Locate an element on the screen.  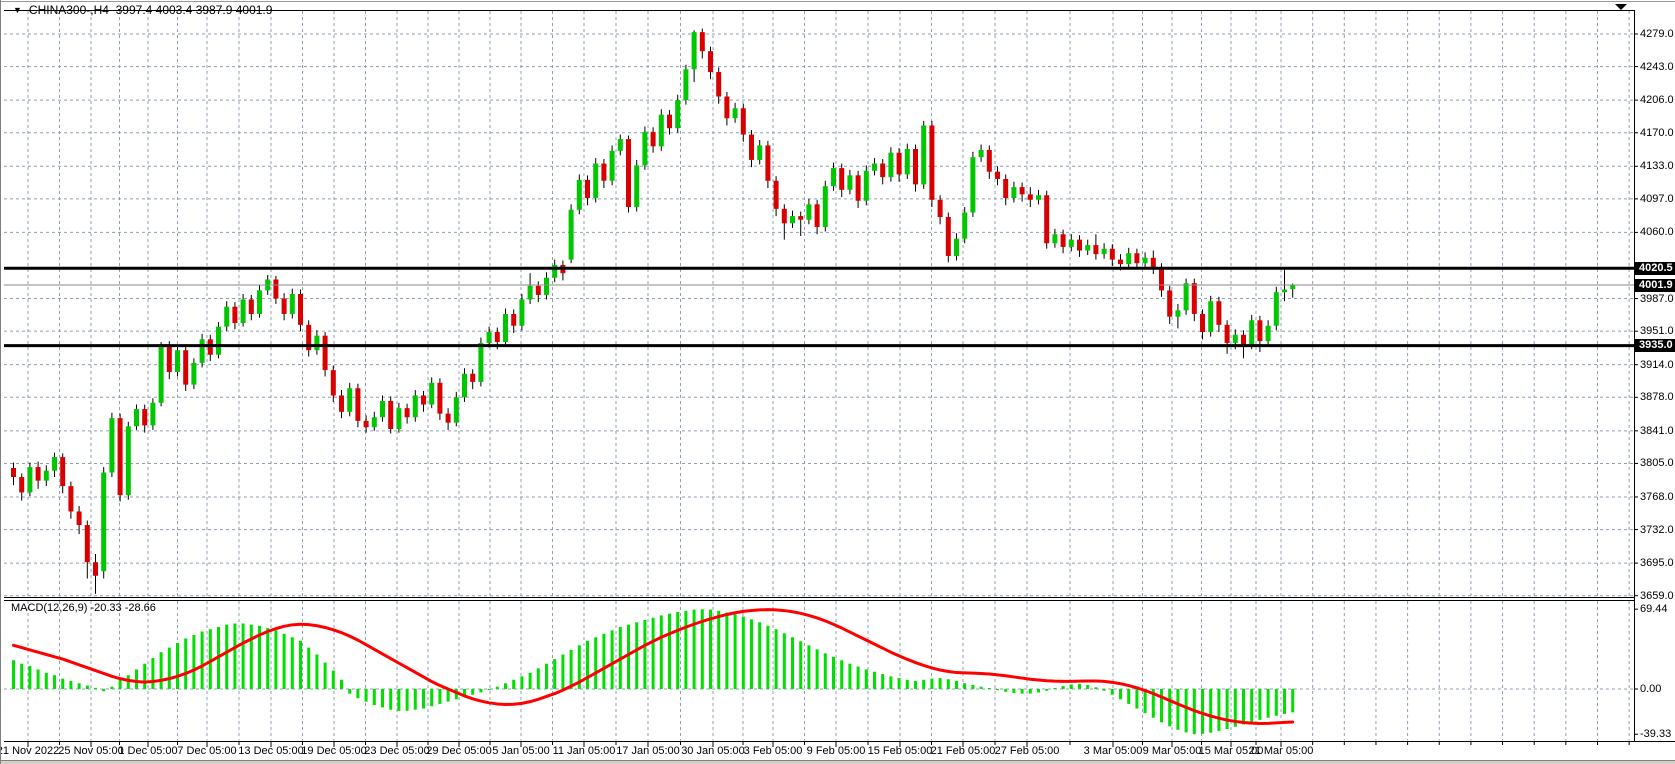
time-tick-label: 17 Jan 05:00 is located at coordinates (648, 751).